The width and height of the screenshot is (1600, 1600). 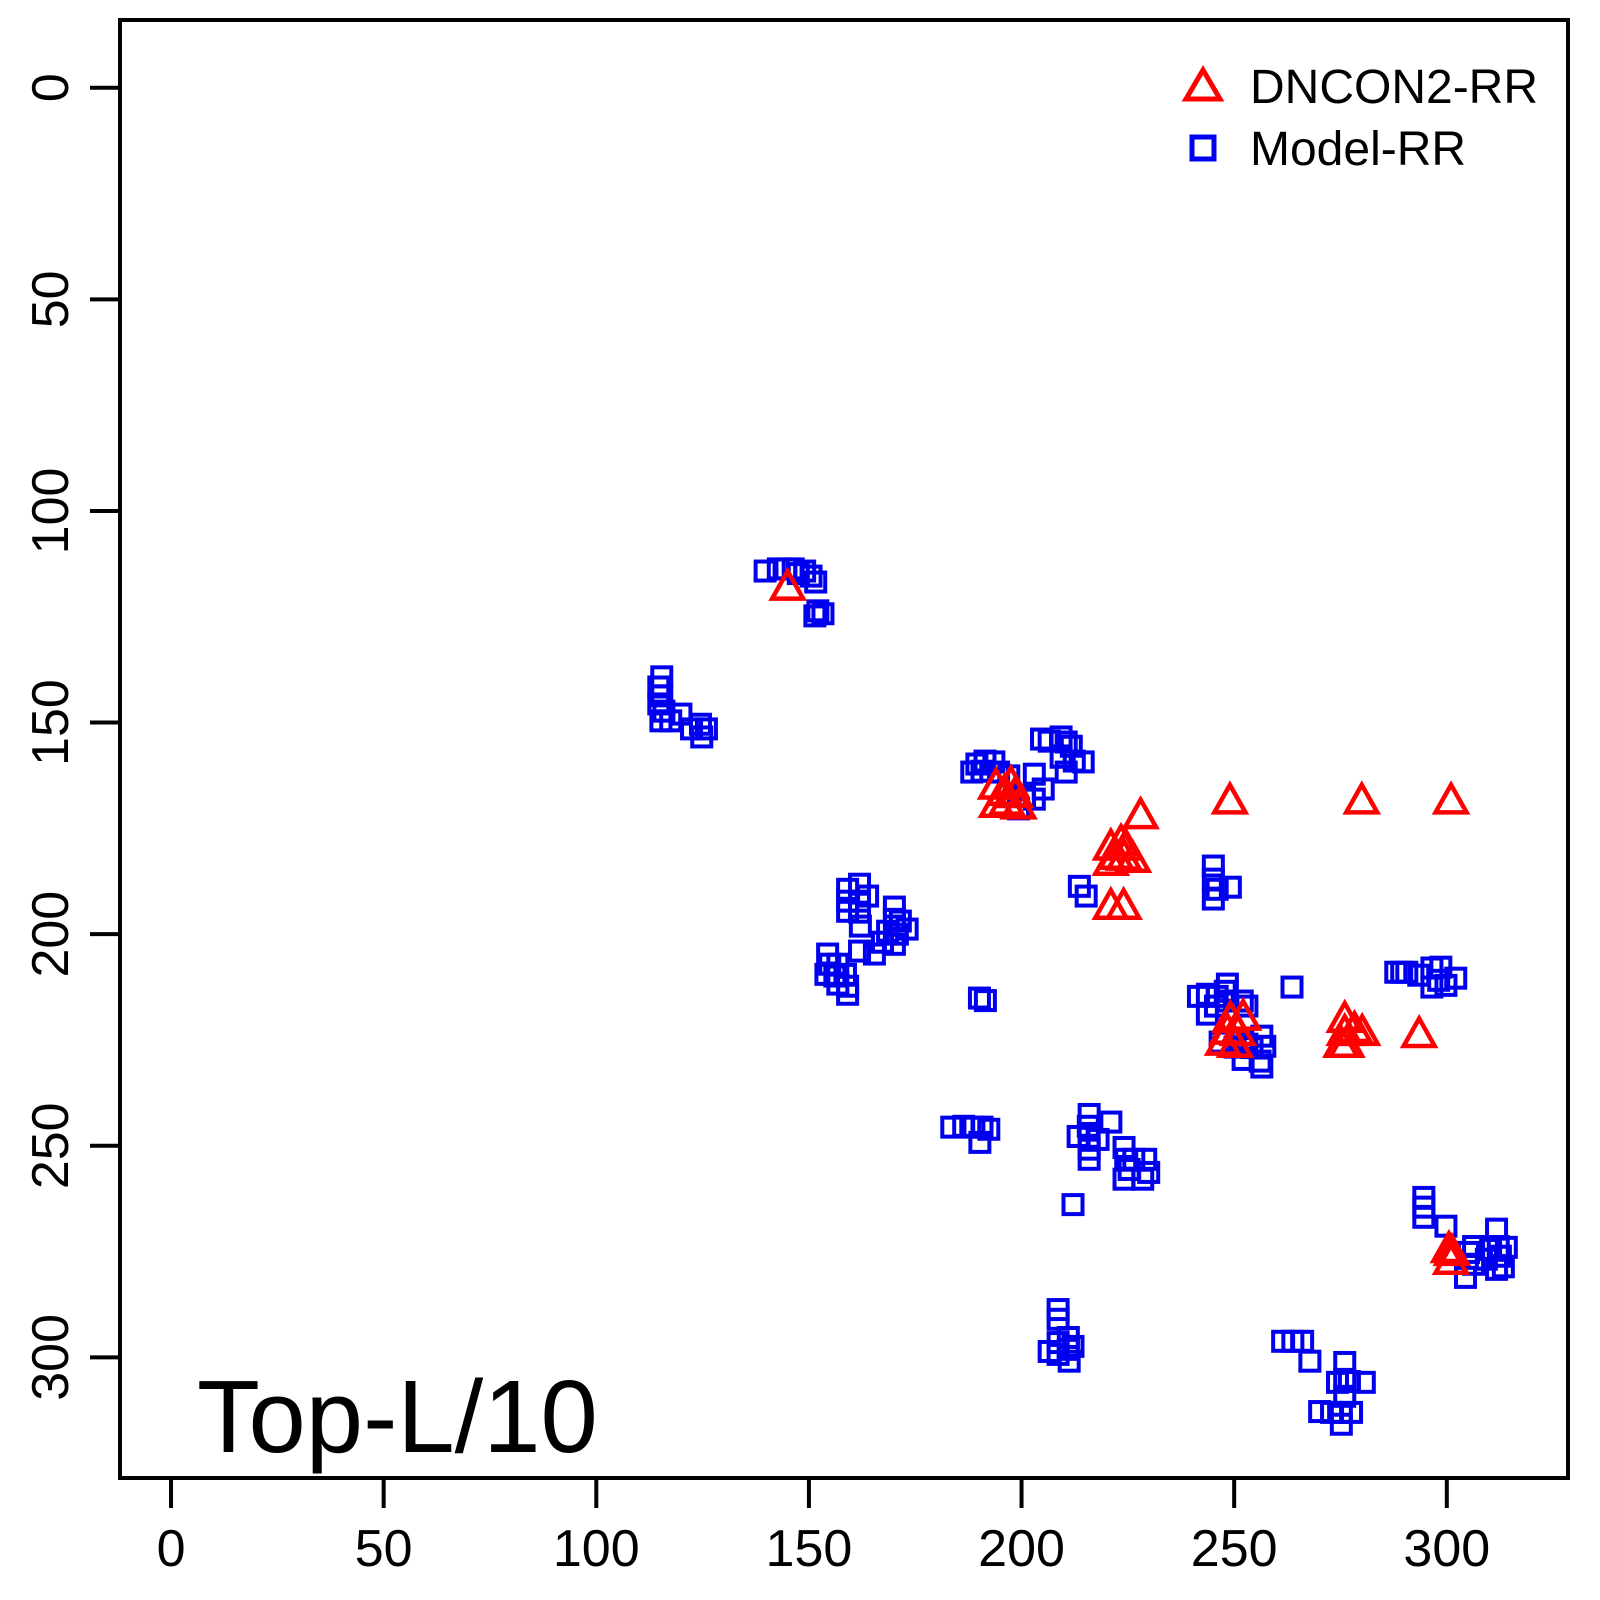 What do you see at coordinates (1203, 83) in the screenshot?
I see `legend-triangle-icon` at bounding box center [1203, 83].